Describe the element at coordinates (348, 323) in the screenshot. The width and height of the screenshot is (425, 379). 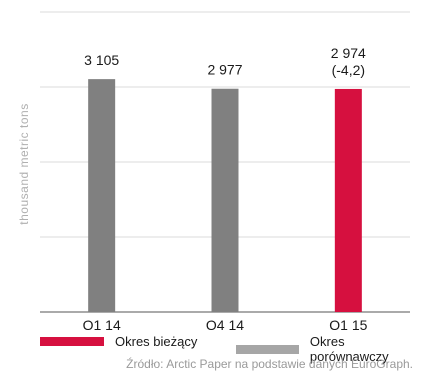
I see `x-tick-label: Q1 15` at that location.